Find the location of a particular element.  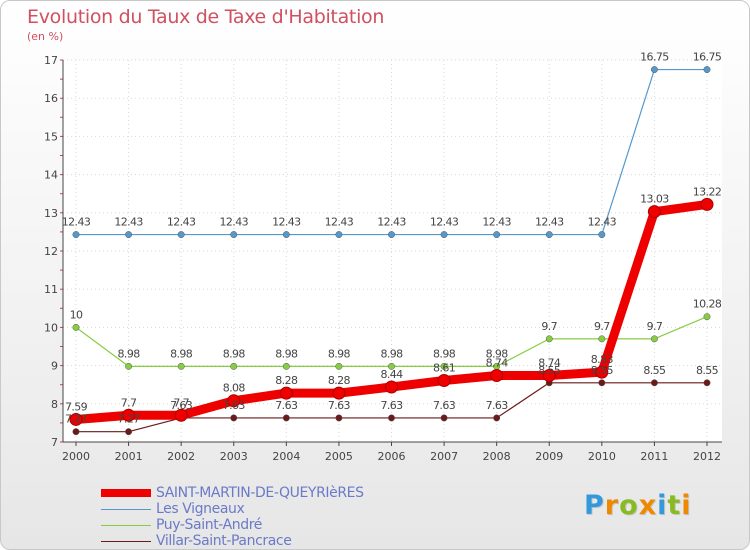

data-label: 8.61 is located at coordinates (444, 367).